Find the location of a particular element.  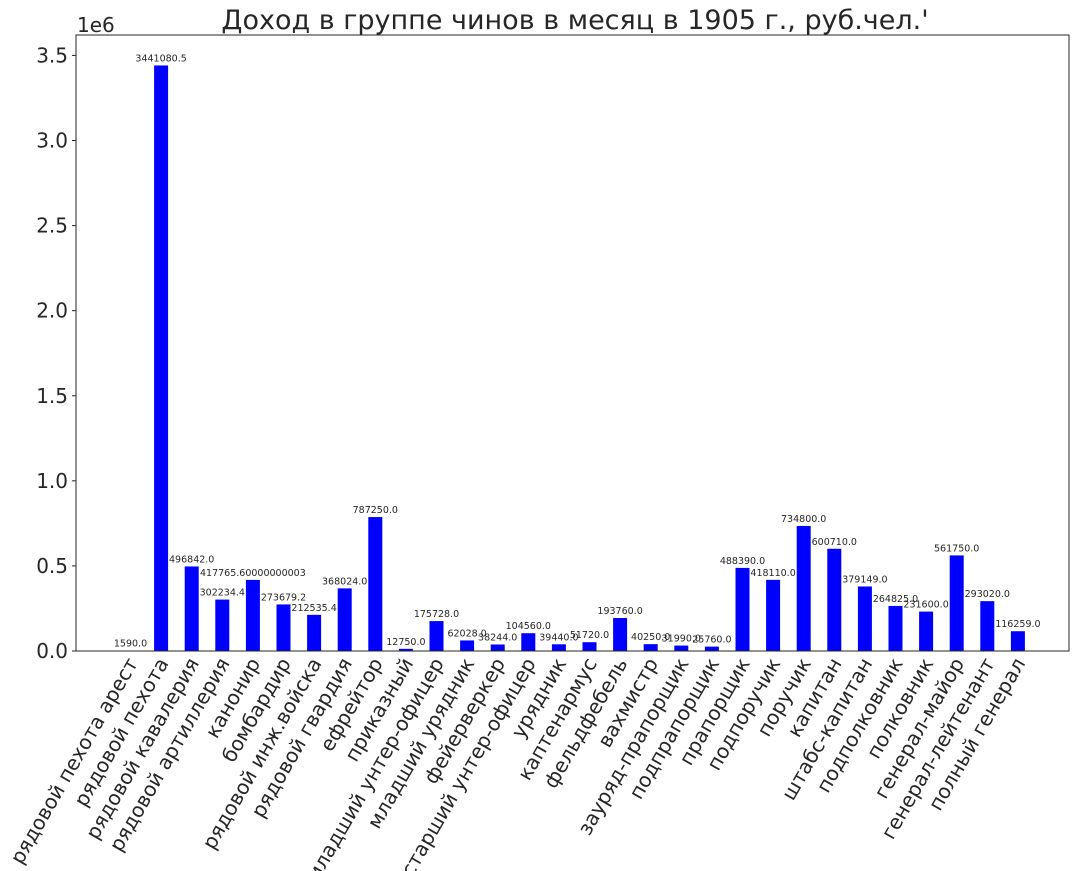

y-tick-label: 3.5 is located at coordinates (52, 55).